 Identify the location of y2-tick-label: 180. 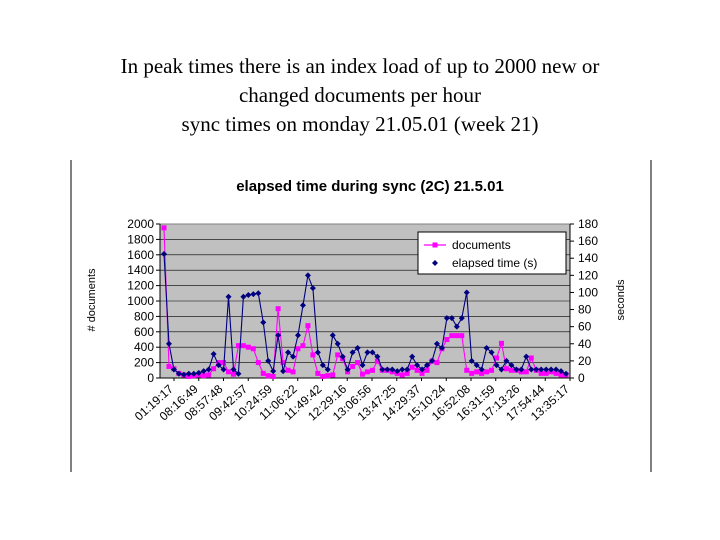
(588, 224).